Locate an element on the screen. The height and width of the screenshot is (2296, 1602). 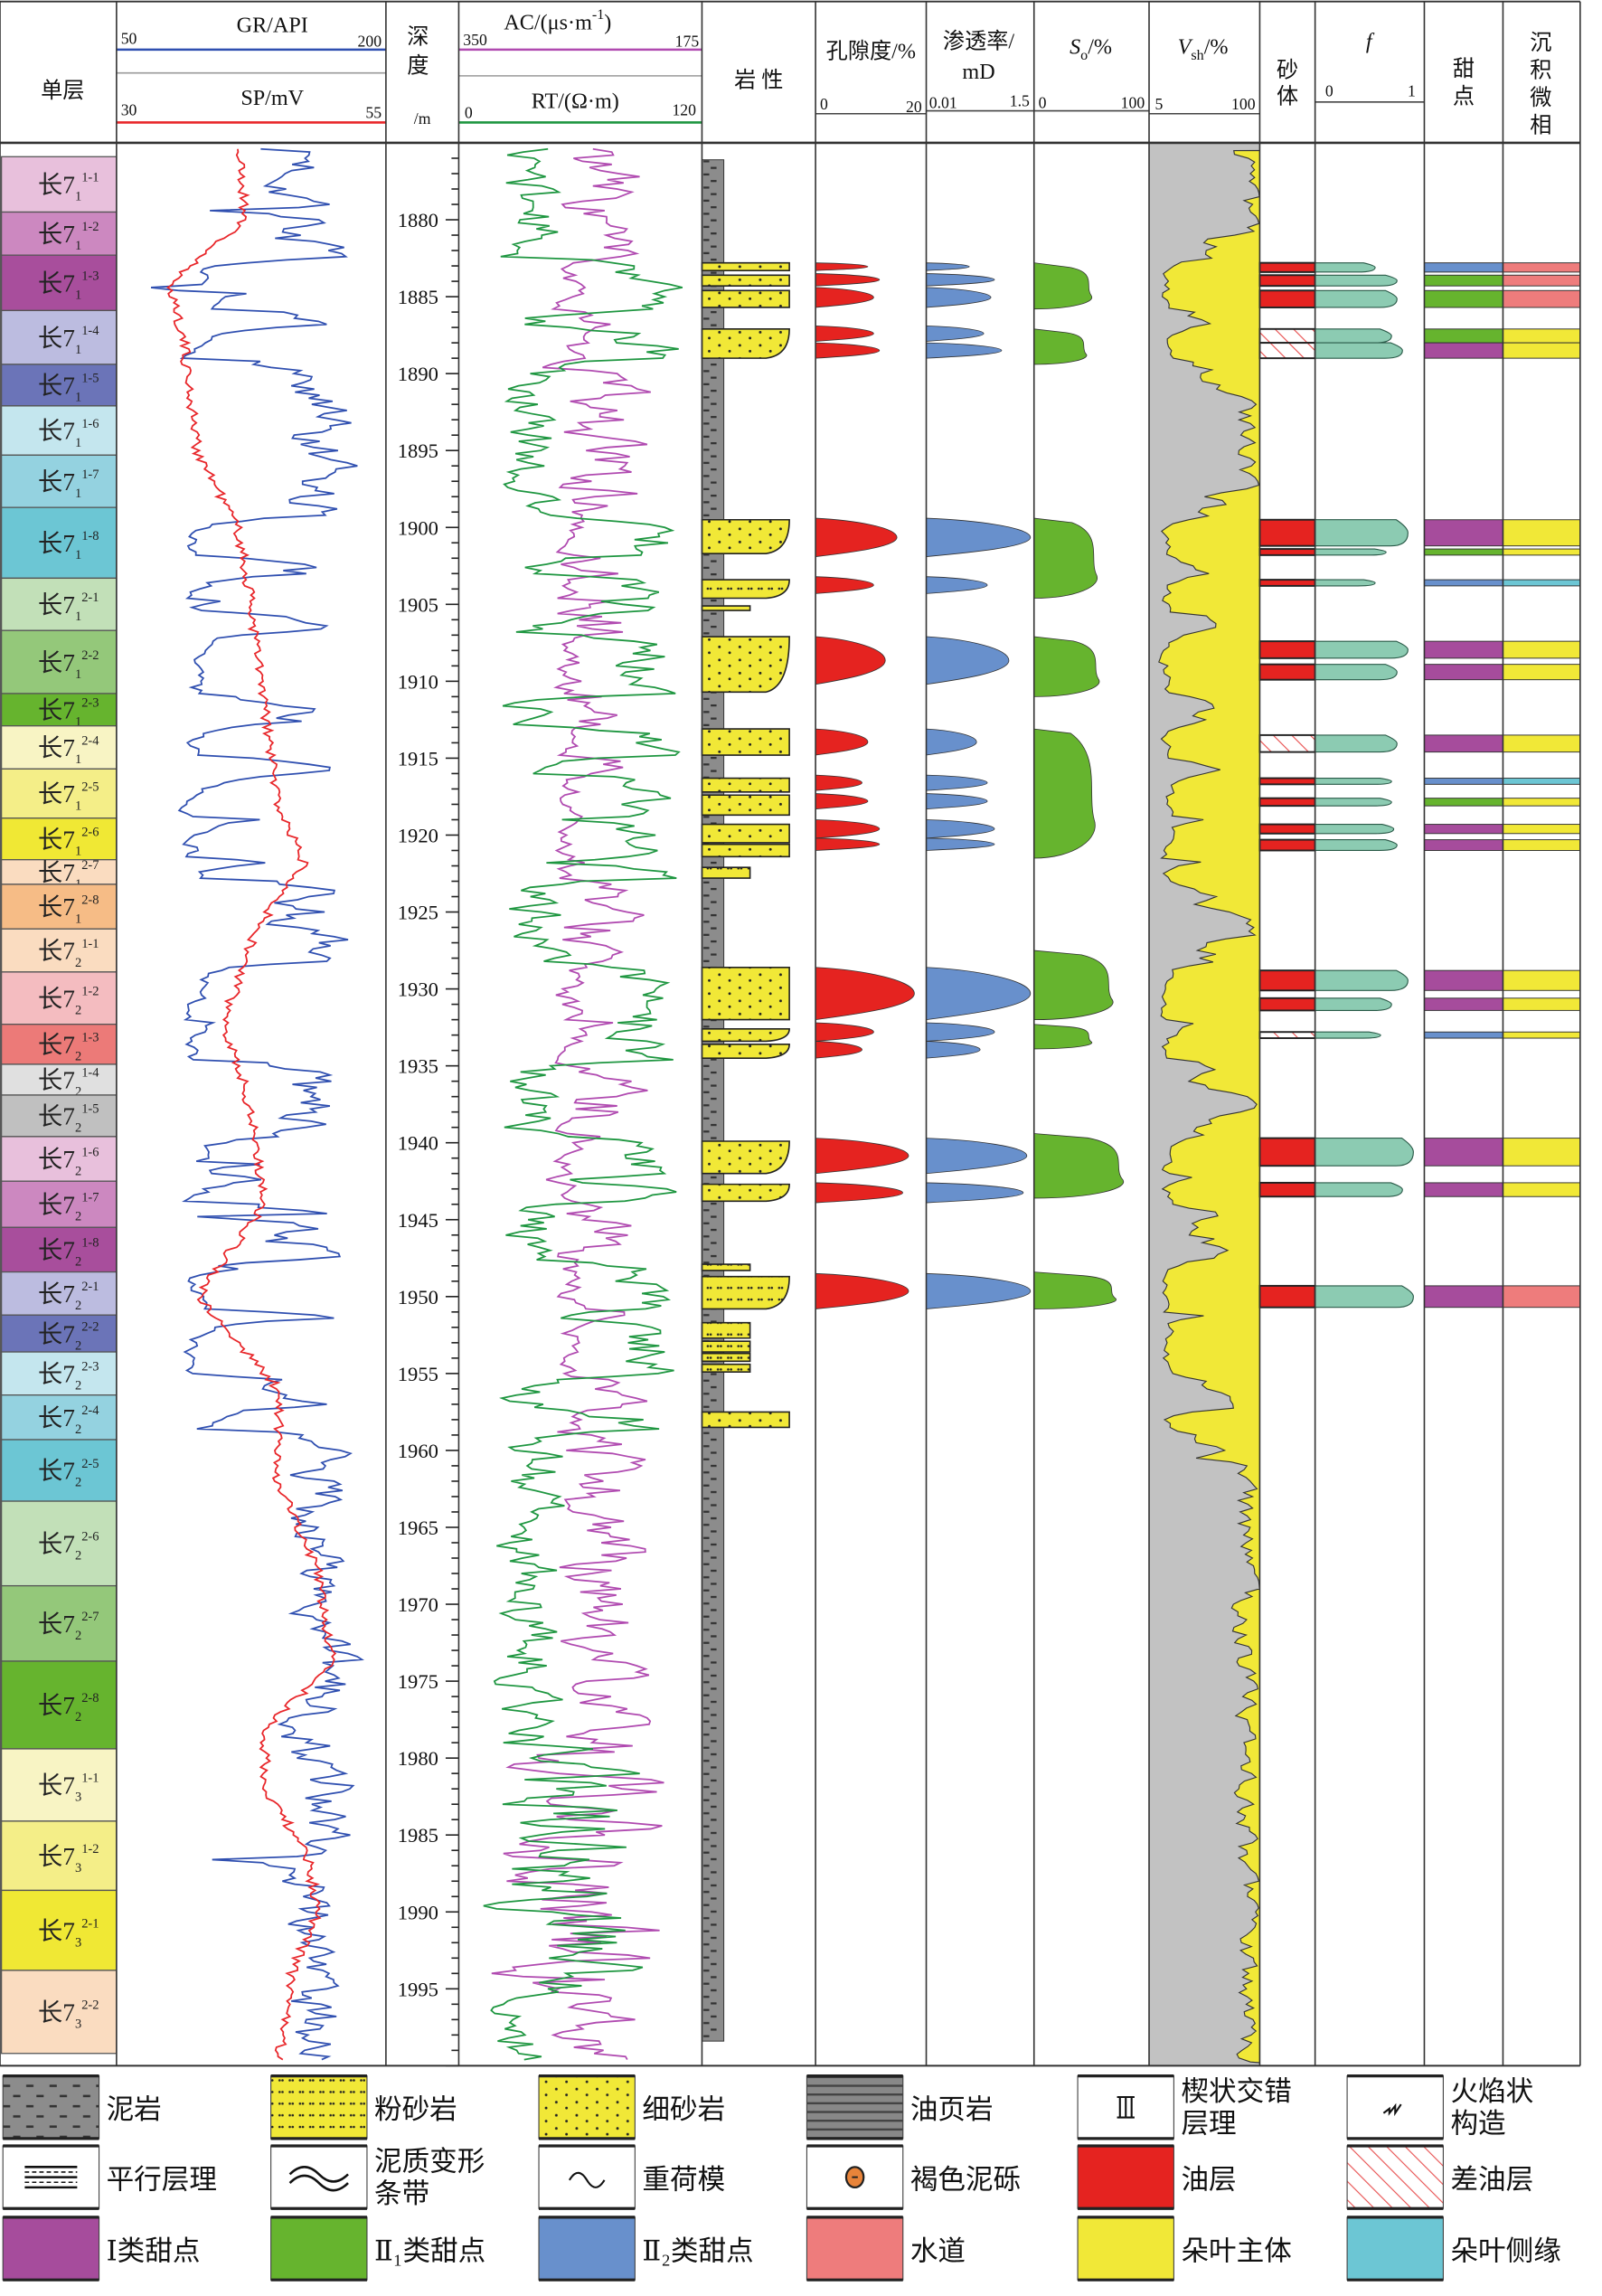
legend-item-parallel-bedding: 平行层理 is located at coordinates (109, 2177).